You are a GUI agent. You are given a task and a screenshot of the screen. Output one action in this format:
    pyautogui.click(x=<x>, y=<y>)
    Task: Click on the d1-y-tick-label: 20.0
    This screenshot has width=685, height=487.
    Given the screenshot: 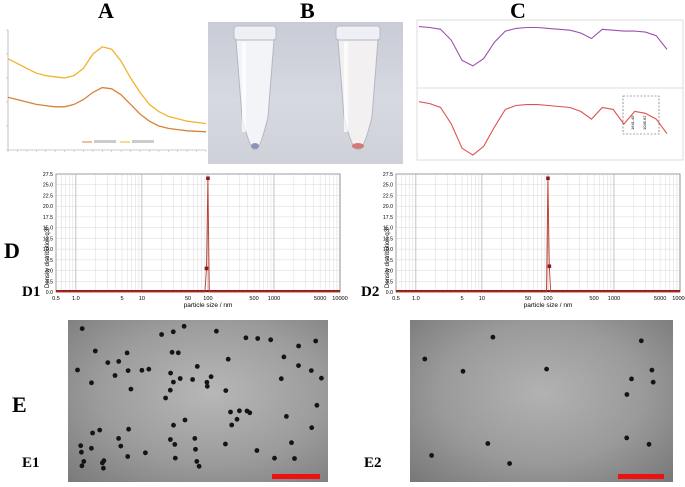 What is the action you would take?
    pyautogui.click(x=48, y=207)
    